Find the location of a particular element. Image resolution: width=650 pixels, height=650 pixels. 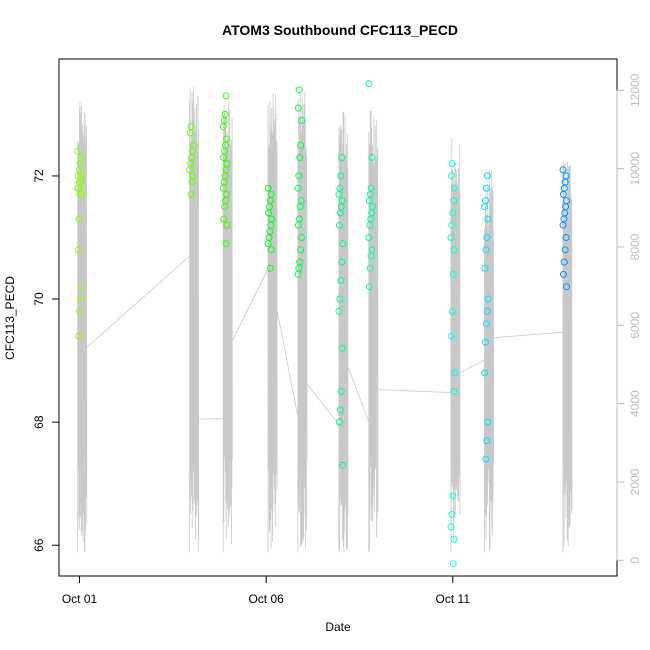

y2-tick-label: 2000 is located at coordinates (635, 481).